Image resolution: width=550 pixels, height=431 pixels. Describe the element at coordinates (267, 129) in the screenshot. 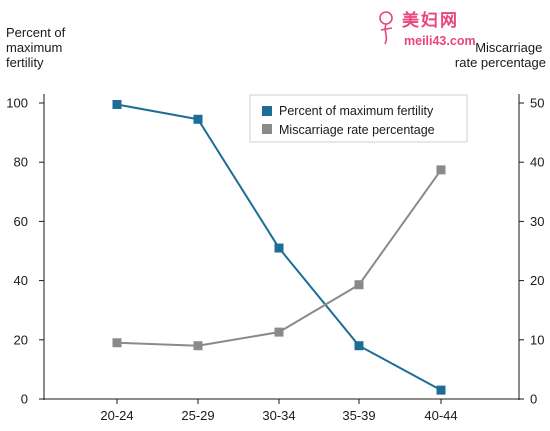

I see `legend-swatch-miscarriage` at that location.